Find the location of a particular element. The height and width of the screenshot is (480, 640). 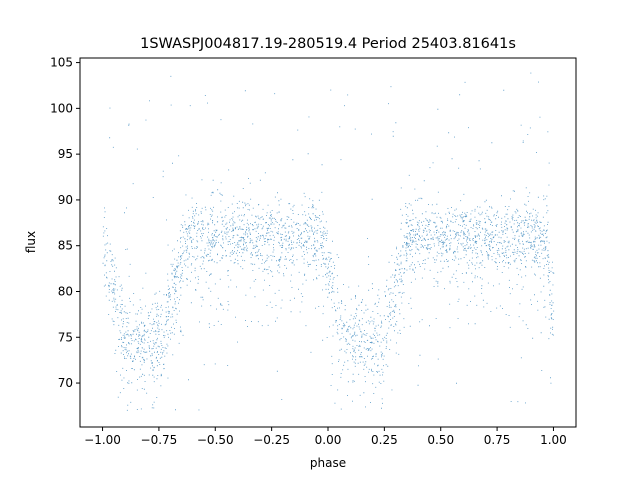

y-tick-label: 75 is located at coordinates (65, 337).